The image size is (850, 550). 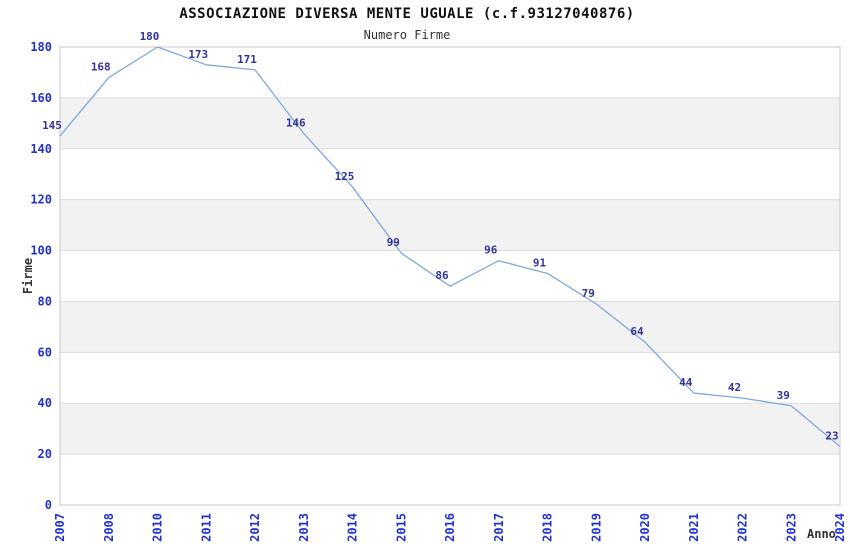 I want to click on data-point-label: 39, so click(x=783, y=395).